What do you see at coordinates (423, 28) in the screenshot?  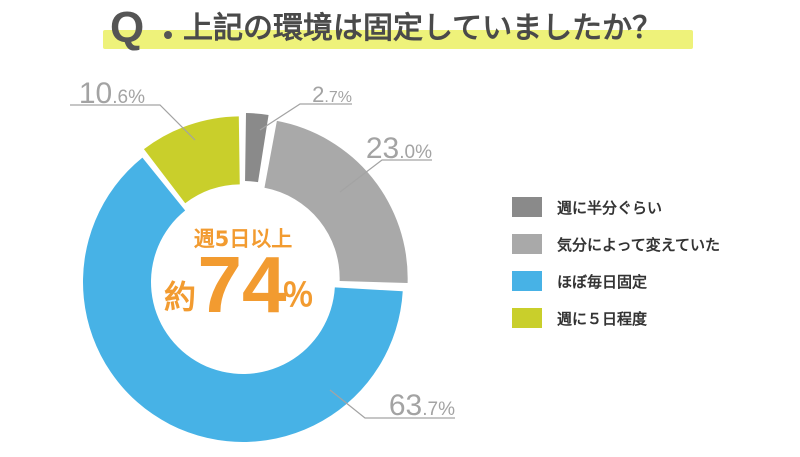 I see `page-title: 上記の環境は固定していましたか？` at bounding box center [423, 28].